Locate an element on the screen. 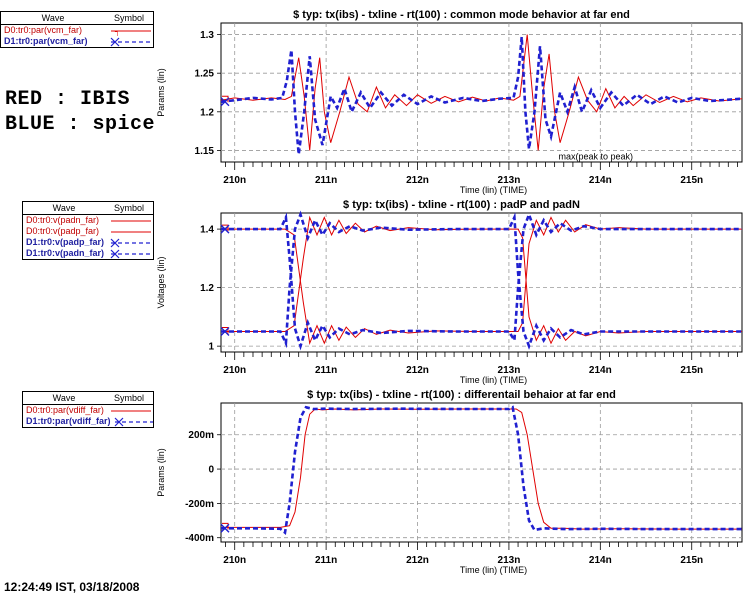 The width and height of the screenshot is (756, 599). y-axis-label: Voltages (lin) is located at coordinates (161, 282).